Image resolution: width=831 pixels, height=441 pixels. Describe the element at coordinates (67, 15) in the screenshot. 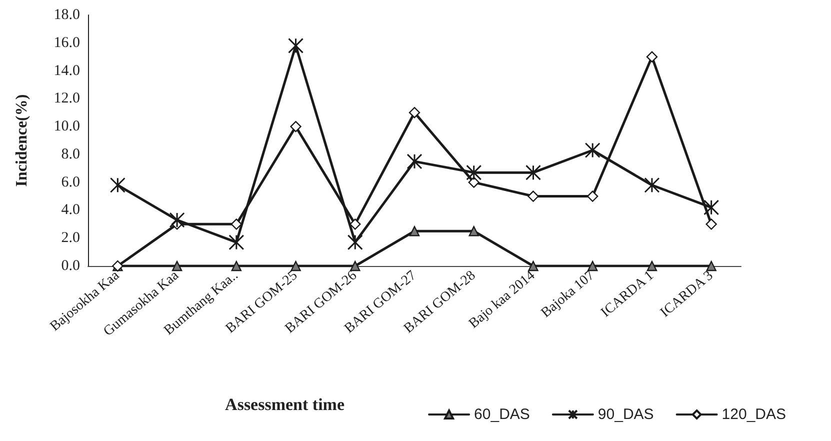

I see `y-tick-label: 18.0` at that location.